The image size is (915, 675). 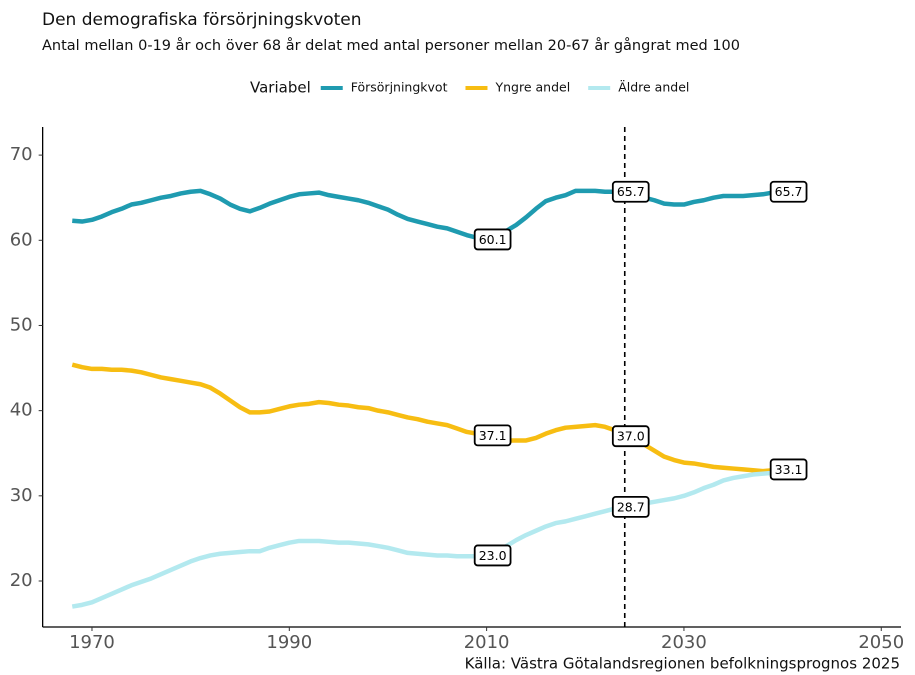 I want to click on value-label-text: 28.7, so click(x=631, y=506).